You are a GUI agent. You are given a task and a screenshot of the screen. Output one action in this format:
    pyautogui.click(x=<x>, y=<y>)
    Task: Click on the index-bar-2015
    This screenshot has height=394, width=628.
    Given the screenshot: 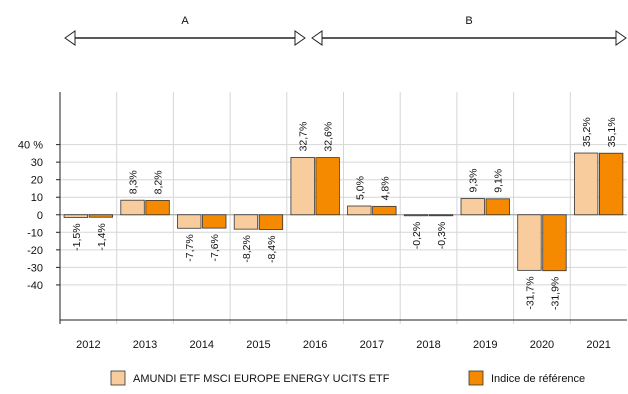 What is the action you would take?
    pyautogui.click(x=271, y=222)
    